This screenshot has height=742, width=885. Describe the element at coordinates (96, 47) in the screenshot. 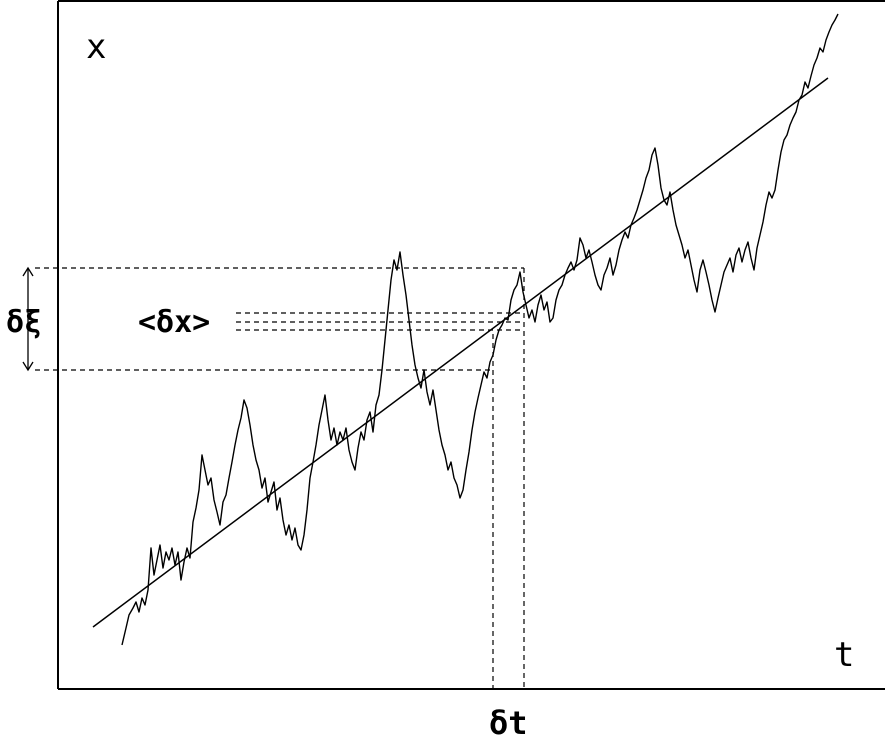

I see `y-axis-label: x` at that location.